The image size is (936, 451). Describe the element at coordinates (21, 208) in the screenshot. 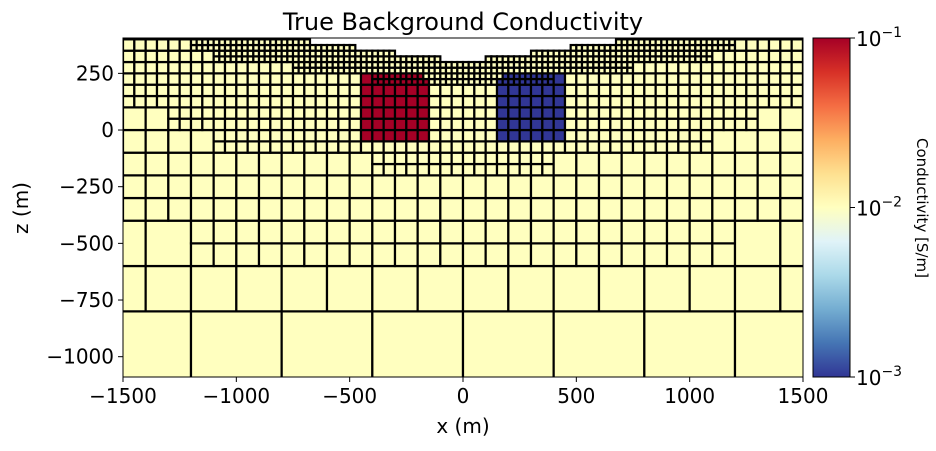

I see `y-axis-label: z (m)` at that location.